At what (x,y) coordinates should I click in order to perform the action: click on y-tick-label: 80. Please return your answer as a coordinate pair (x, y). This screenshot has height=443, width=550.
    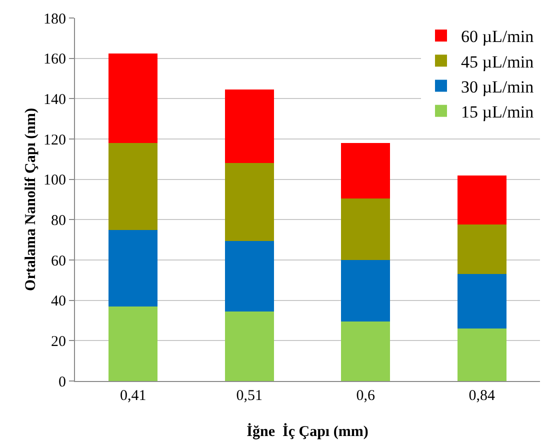
    Looking at the image, I should click on (58, 220).